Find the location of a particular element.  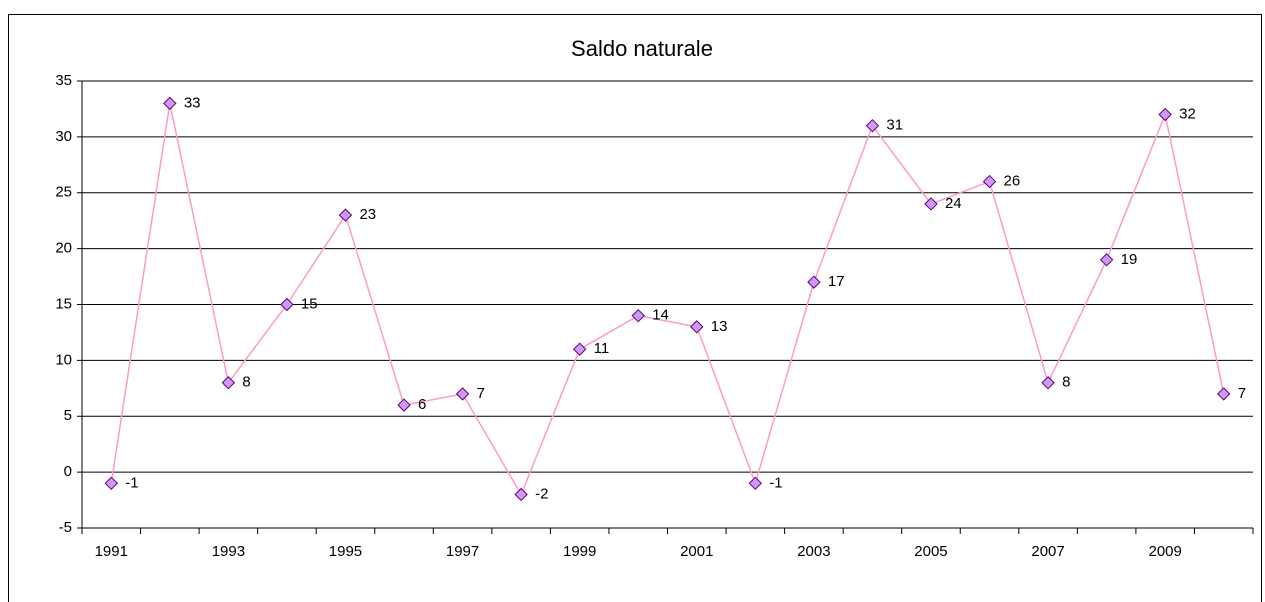

y-tick-label: 5 is located at coordinates (68, 415).